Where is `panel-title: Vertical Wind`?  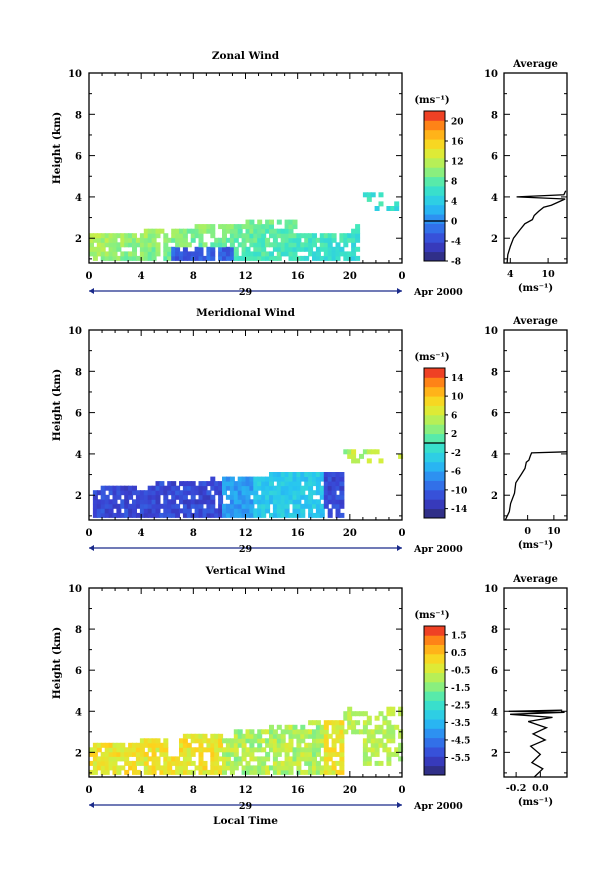 panel-title: Vertical Wind is located at coordinates (245, 571).